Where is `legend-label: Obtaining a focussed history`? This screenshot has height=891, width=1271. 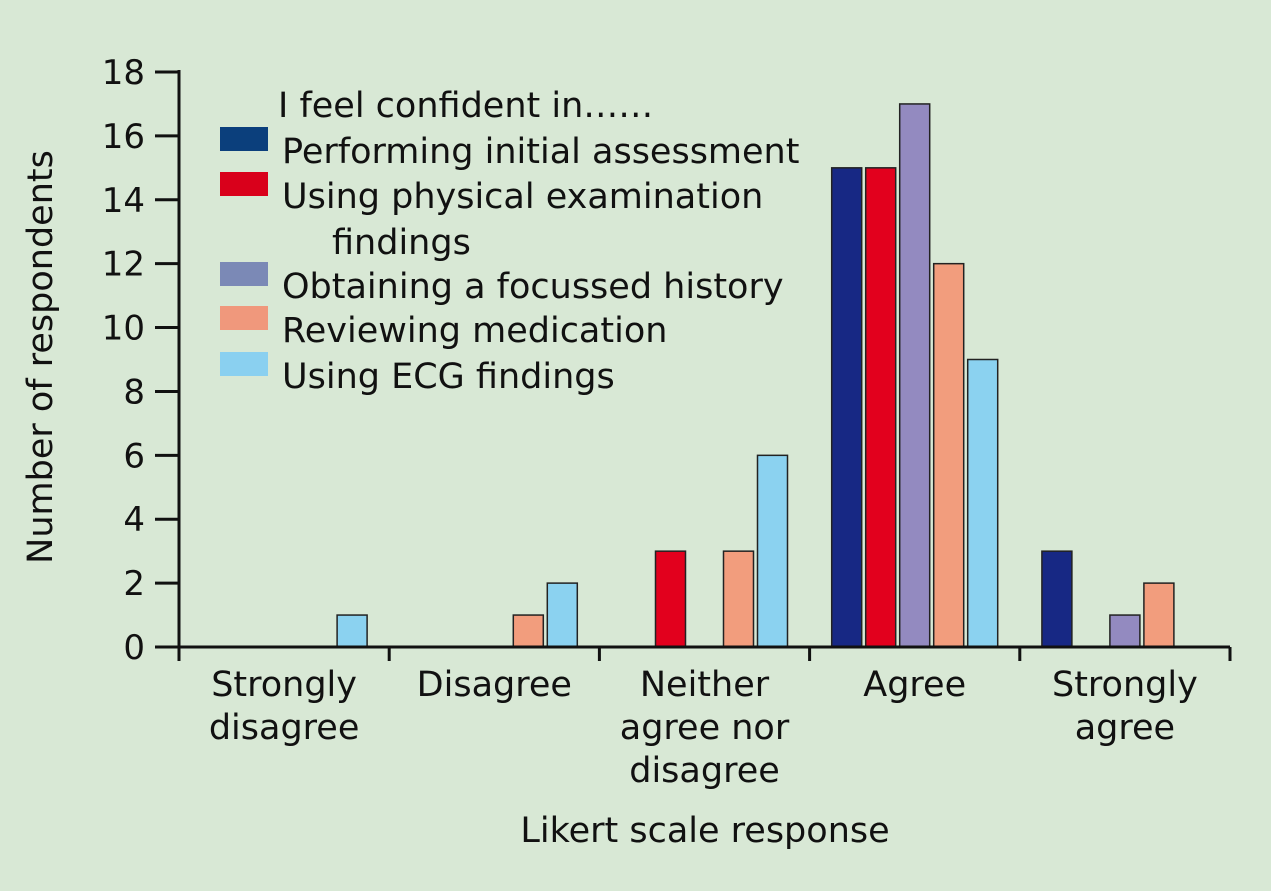
legend-label: Obtaining a focussed history is located at coordinates (533, 287).